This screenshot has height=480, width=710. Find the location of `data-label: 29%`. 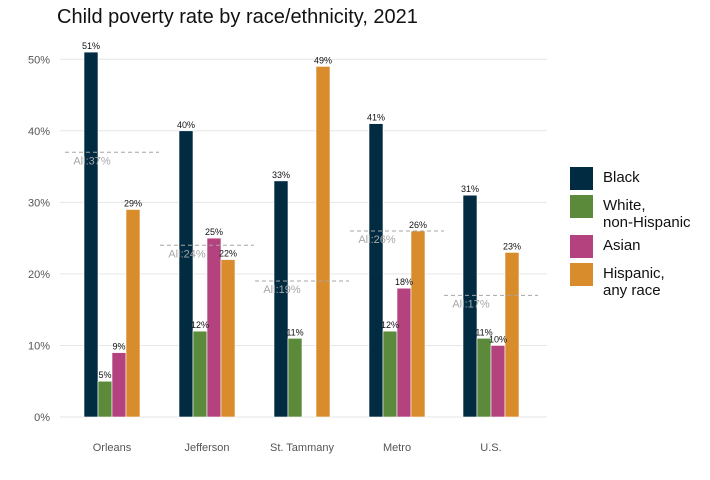

data-label: 29% is located at coordinates (133, 204).